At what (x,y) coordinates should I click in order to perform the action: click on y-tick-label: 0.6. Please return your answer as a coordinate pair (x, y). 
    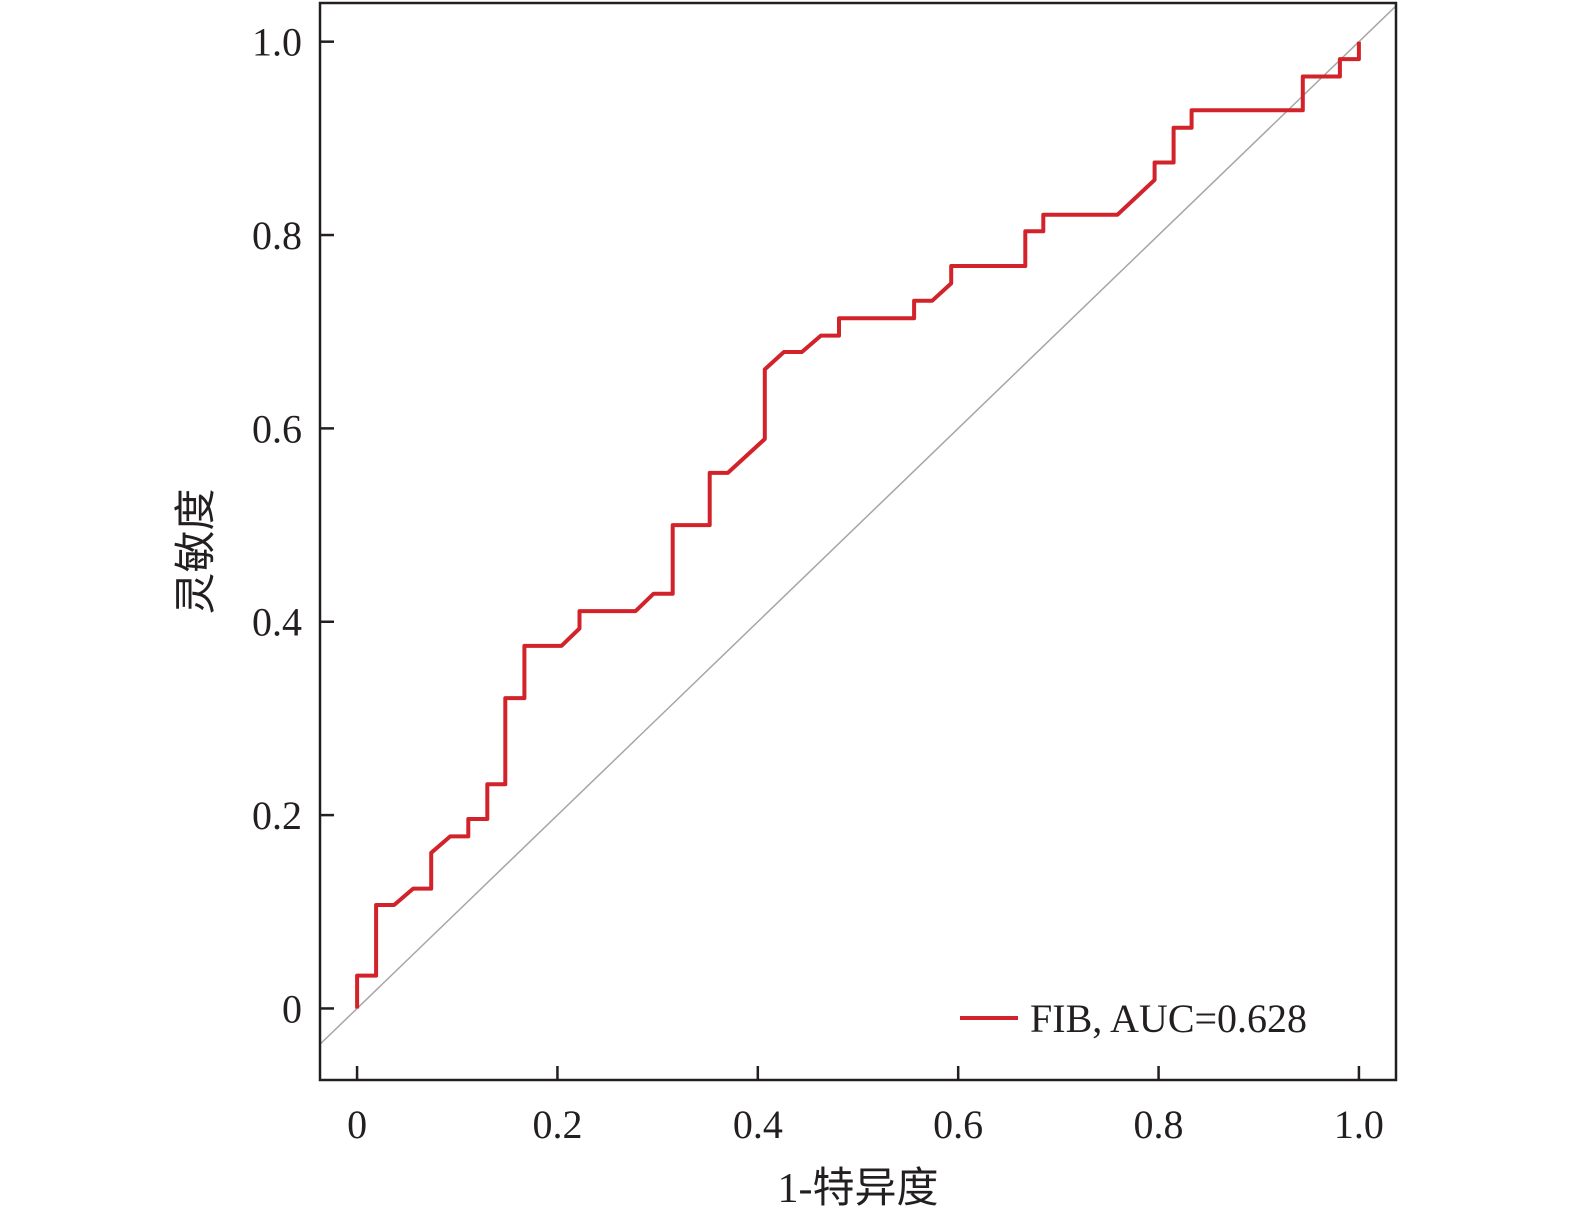
    Looking at the image, I should click on (277, 428).